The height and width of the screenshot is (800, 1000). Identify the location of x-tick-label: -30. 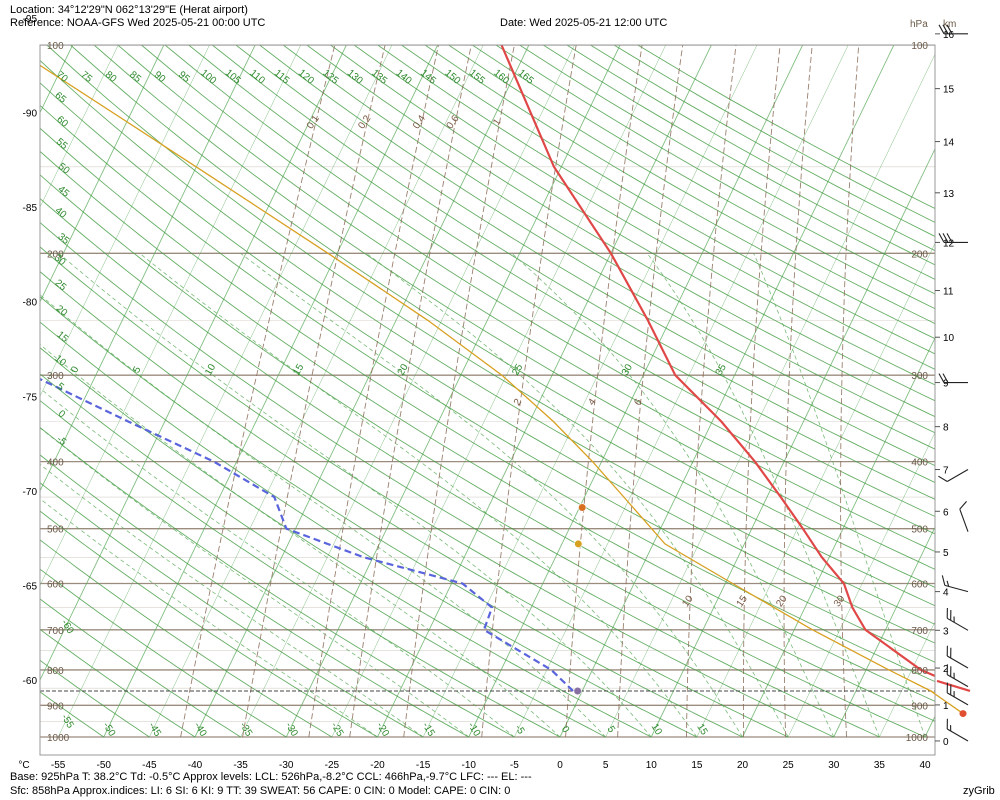
(286, 765).